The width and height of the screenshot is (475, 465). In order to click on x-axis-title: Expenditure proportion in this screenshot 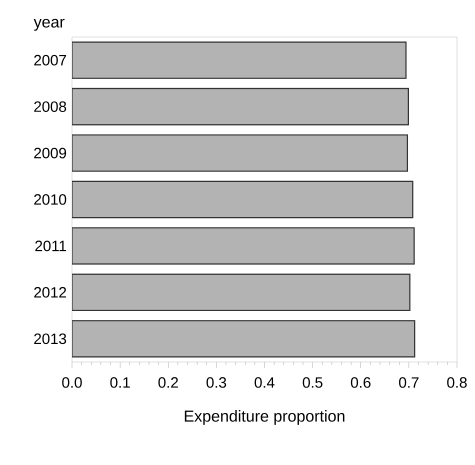, I will do `click(264, 417)`.